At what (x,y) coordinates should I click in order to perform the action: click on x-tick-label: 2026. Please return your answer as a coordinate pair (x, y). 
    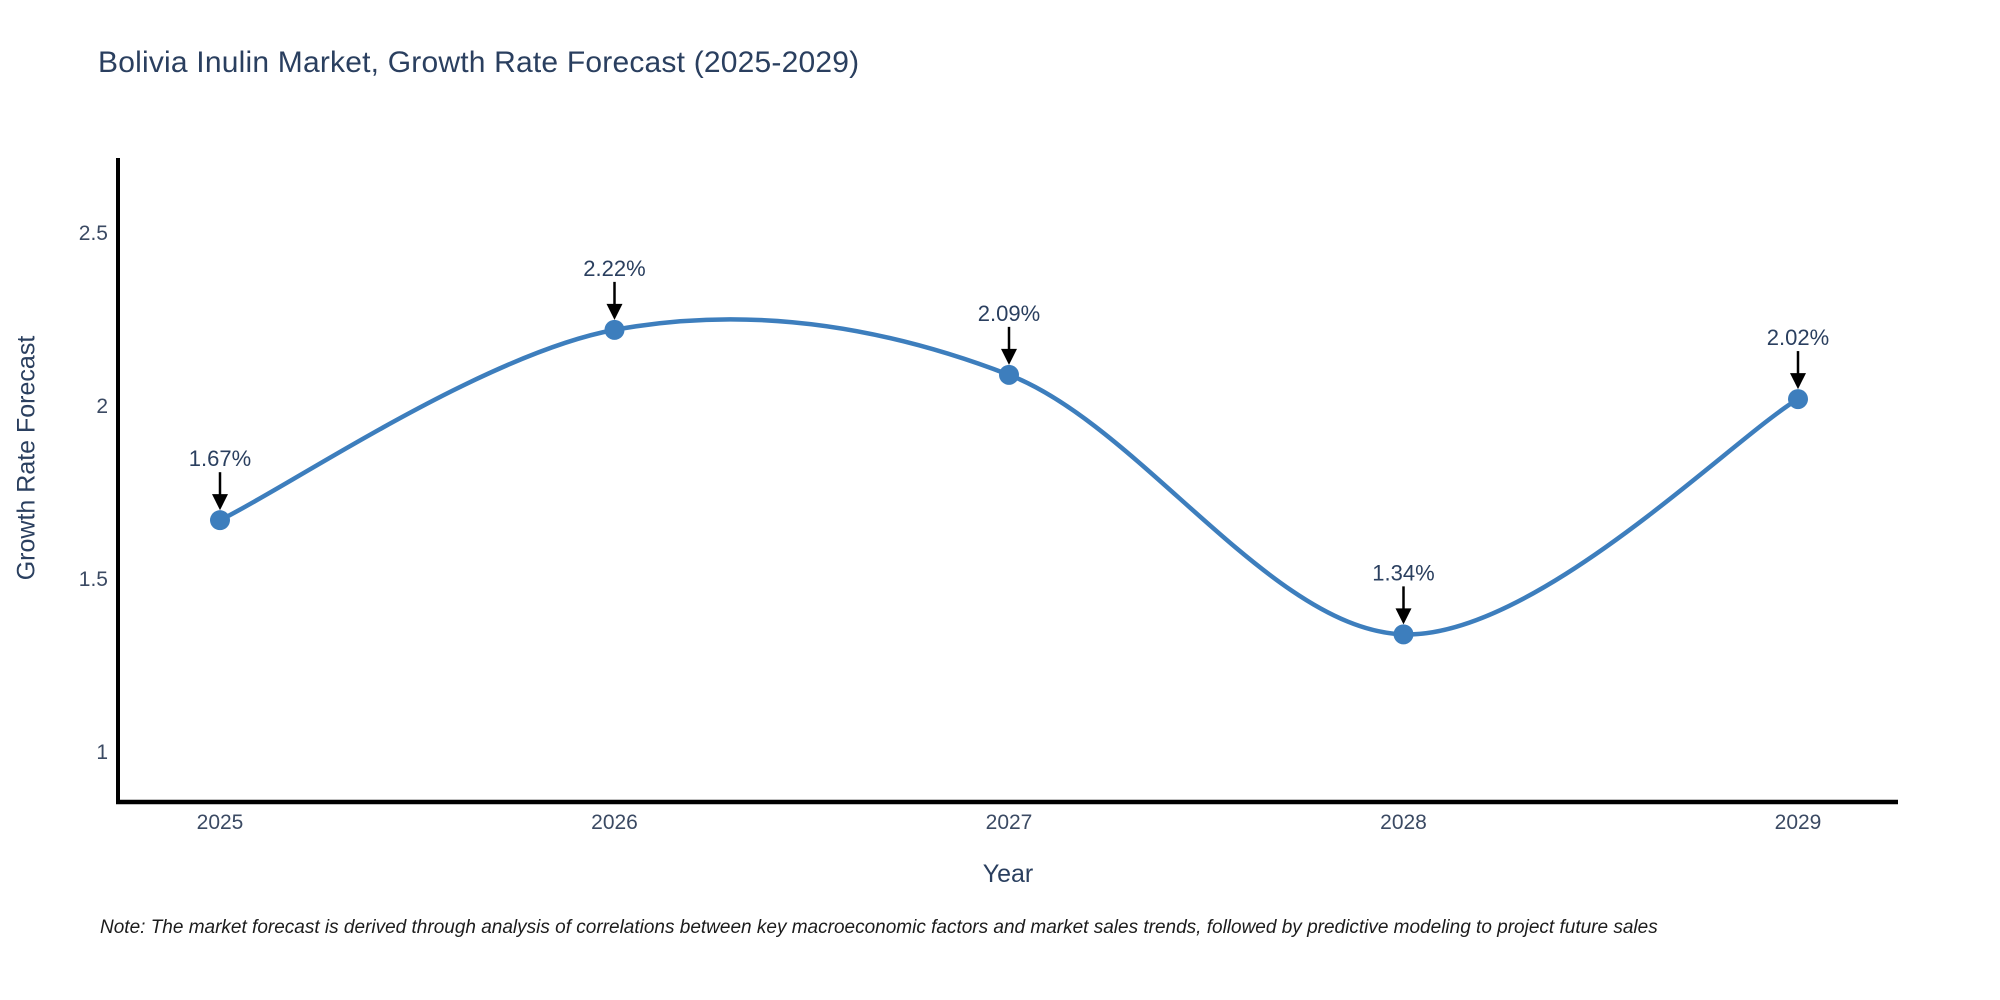
    Looking at the image, I should click on (614, 822).